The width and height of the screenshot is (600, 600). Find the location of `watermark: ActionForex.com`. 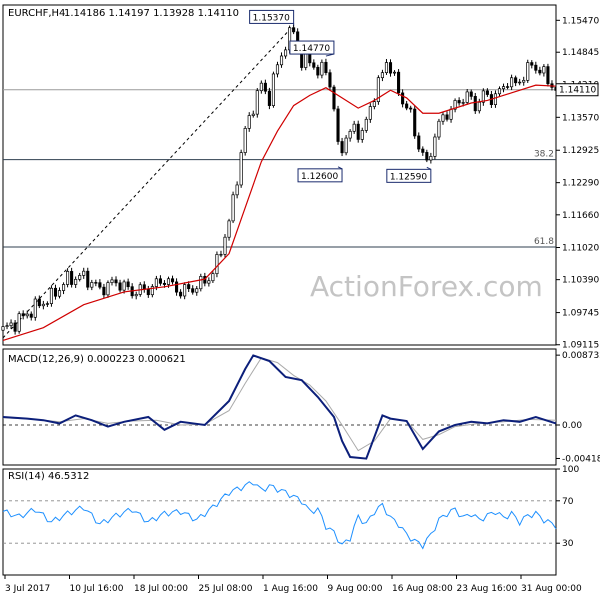

watermark: ActionForex.com is located at coordinates (426, 286).